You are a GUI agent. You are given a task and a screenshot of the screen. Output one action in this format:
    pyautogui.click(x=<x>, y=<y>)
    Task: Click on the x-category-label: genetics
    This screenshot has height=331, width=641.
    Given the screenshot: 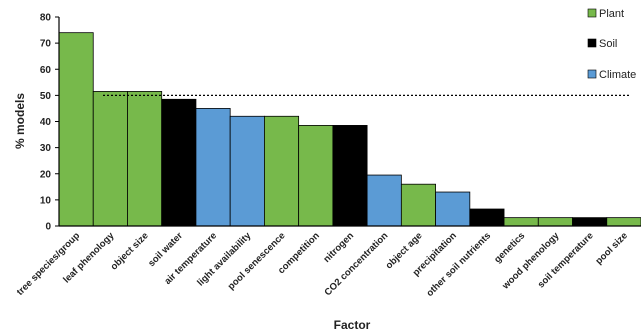 What is the action you would take?
    pyautogui.click(x=509, y=247)
    